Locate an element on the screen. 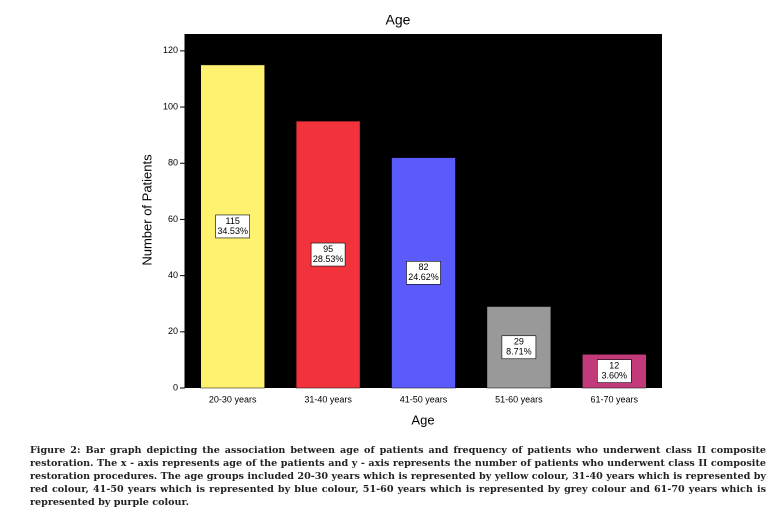  data-label-percent: 3.60% is located at coordinates (615, 376).